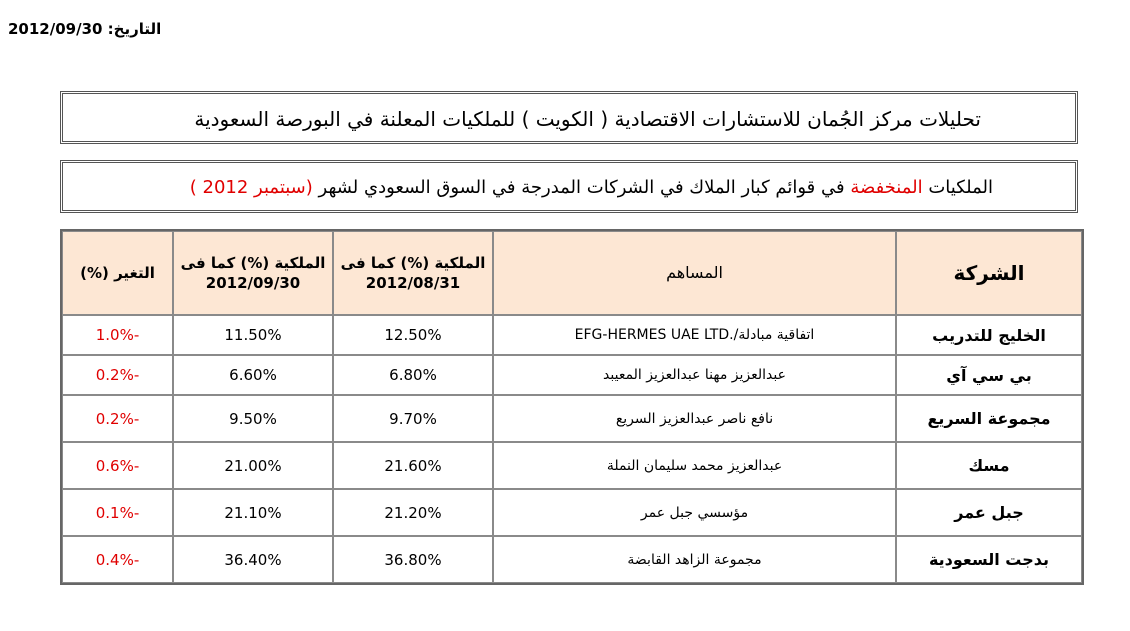 The image size is (1130, 631). What do you see at coordinates (989, 375) in the screenshot?
I see `company-cell: بي سي آي` at bounding box center [989, 375].